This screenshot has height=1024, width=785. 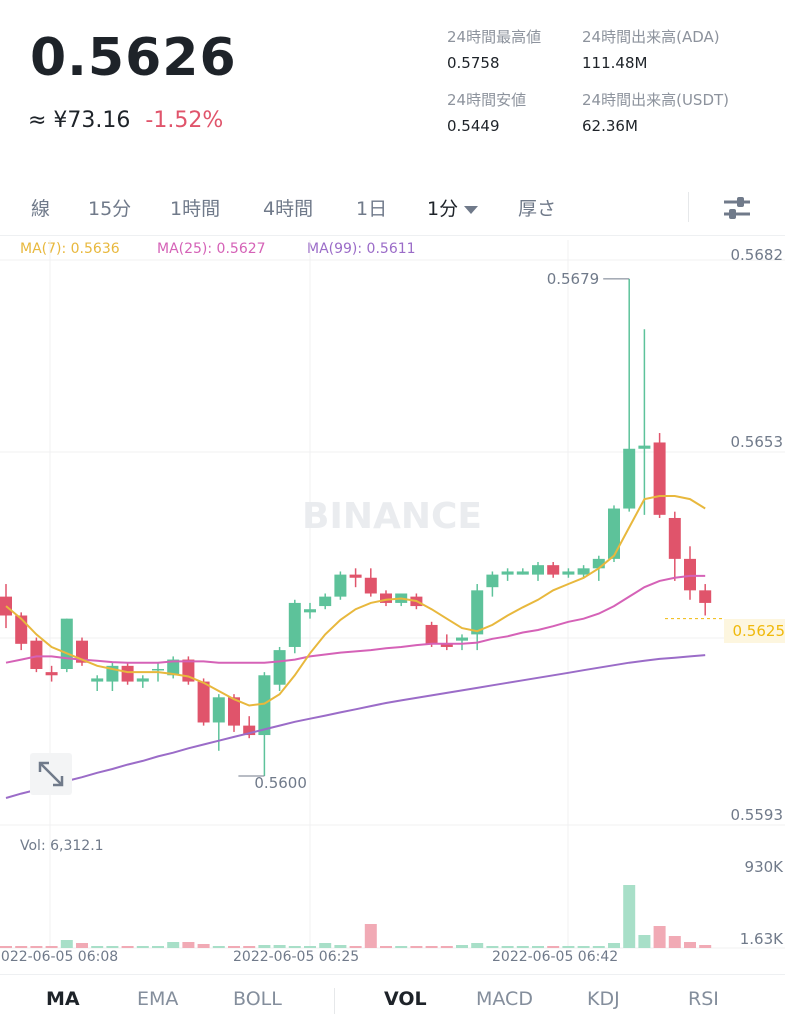 I want to click on tab-kdj: KDJ, so click(x=603, y=999).